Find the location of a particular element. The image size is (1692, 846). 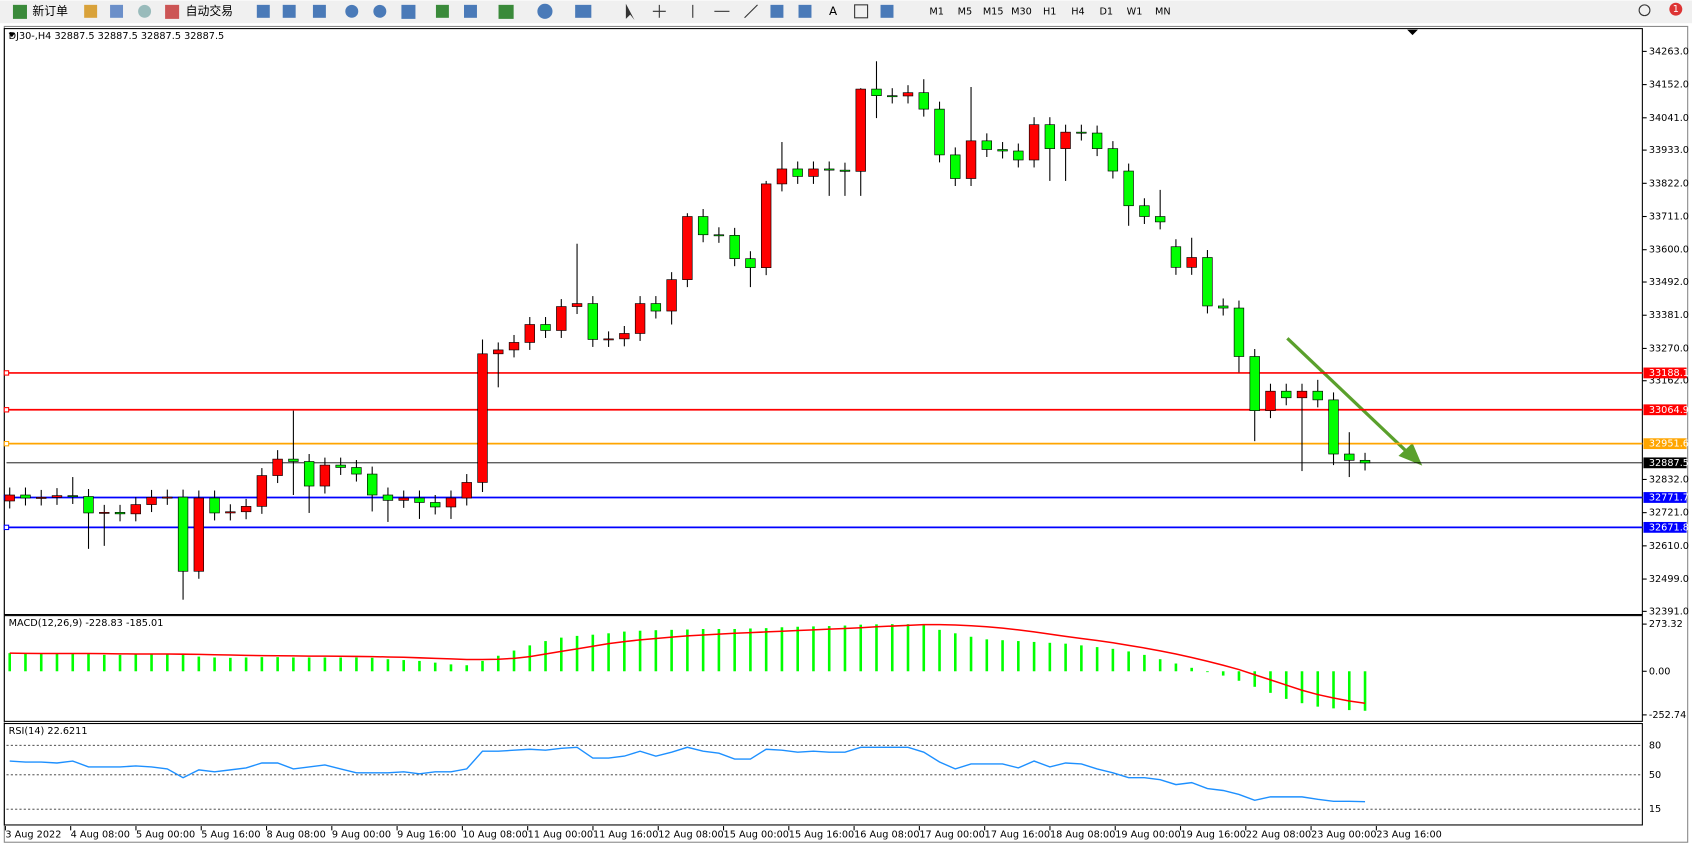

zoom-out is located at coordinates (380, 11).